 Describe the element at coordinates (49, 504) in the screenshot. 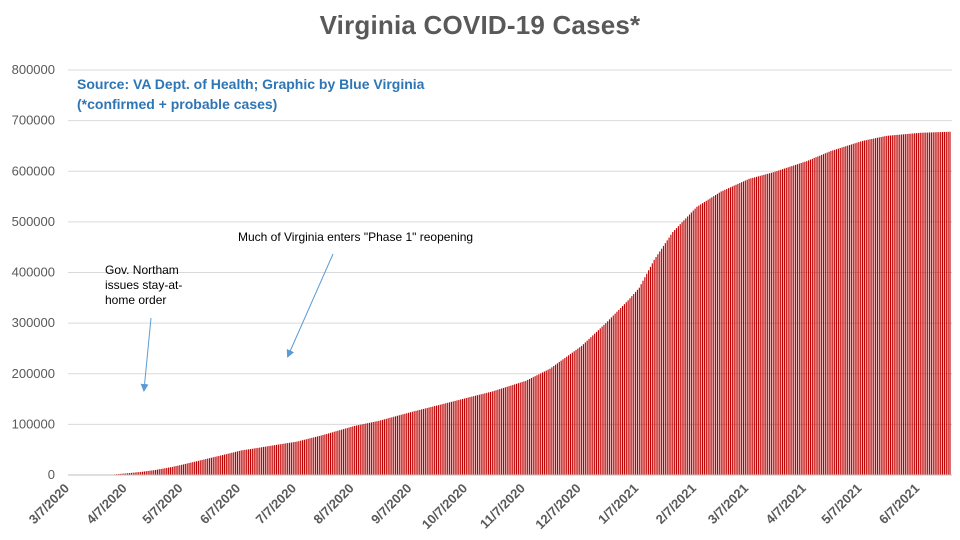

I see `x-tick-label: 3/7/2020` at that location.